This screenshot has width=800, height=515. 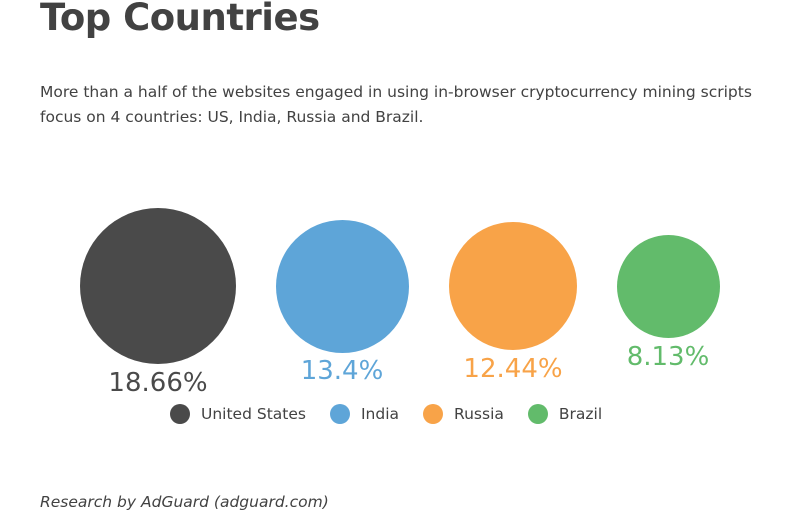 I want to click on legend-item-india: India, so click(x=364, y=414).